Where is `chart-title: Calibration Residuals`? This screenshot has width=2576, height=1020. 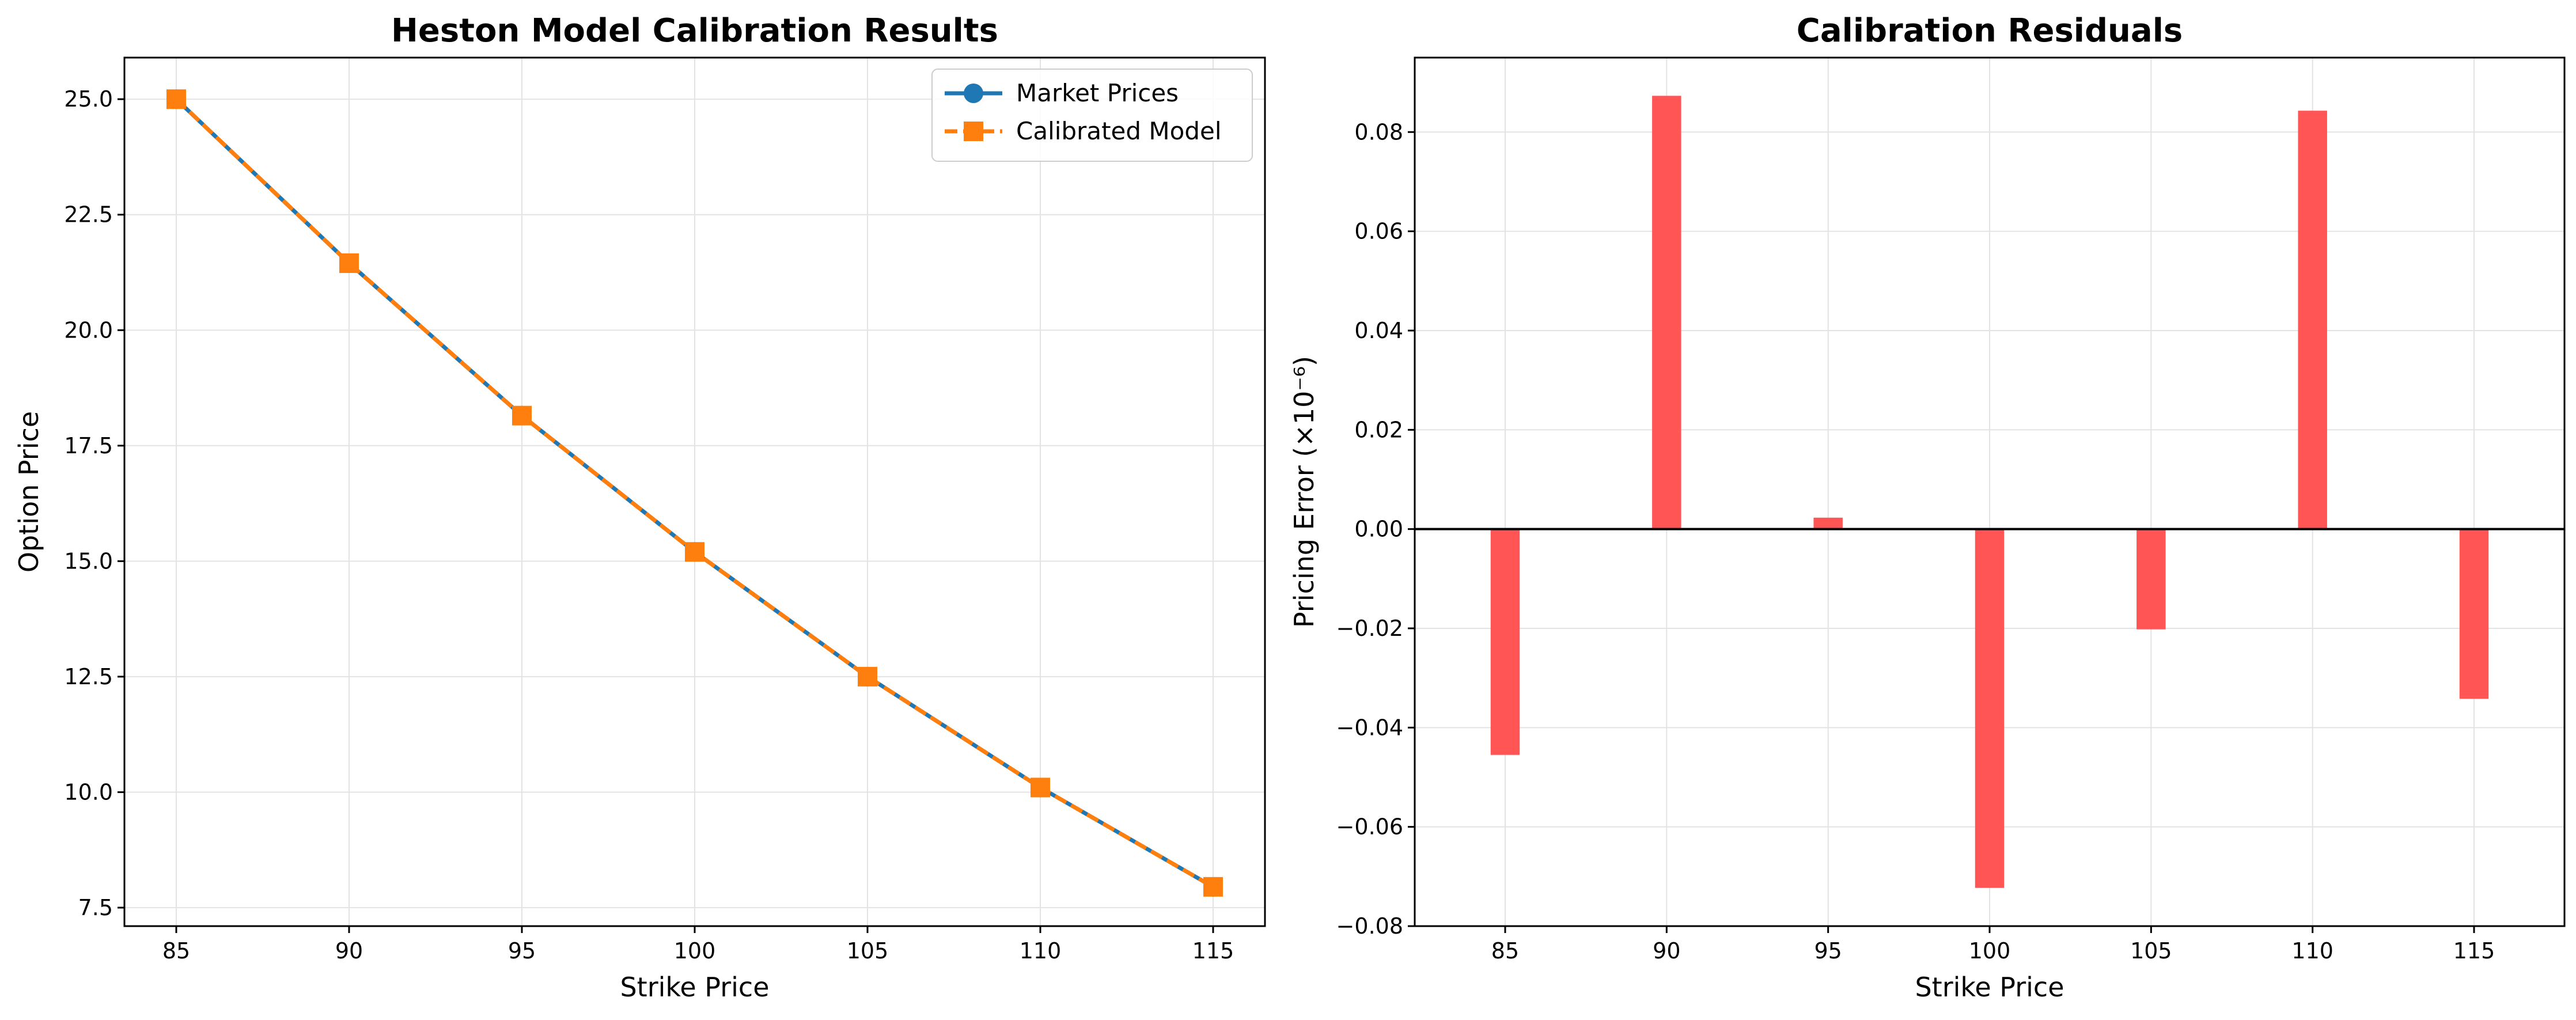 chart-title: Calibration Residuals is located at coordinates (1990, 31).